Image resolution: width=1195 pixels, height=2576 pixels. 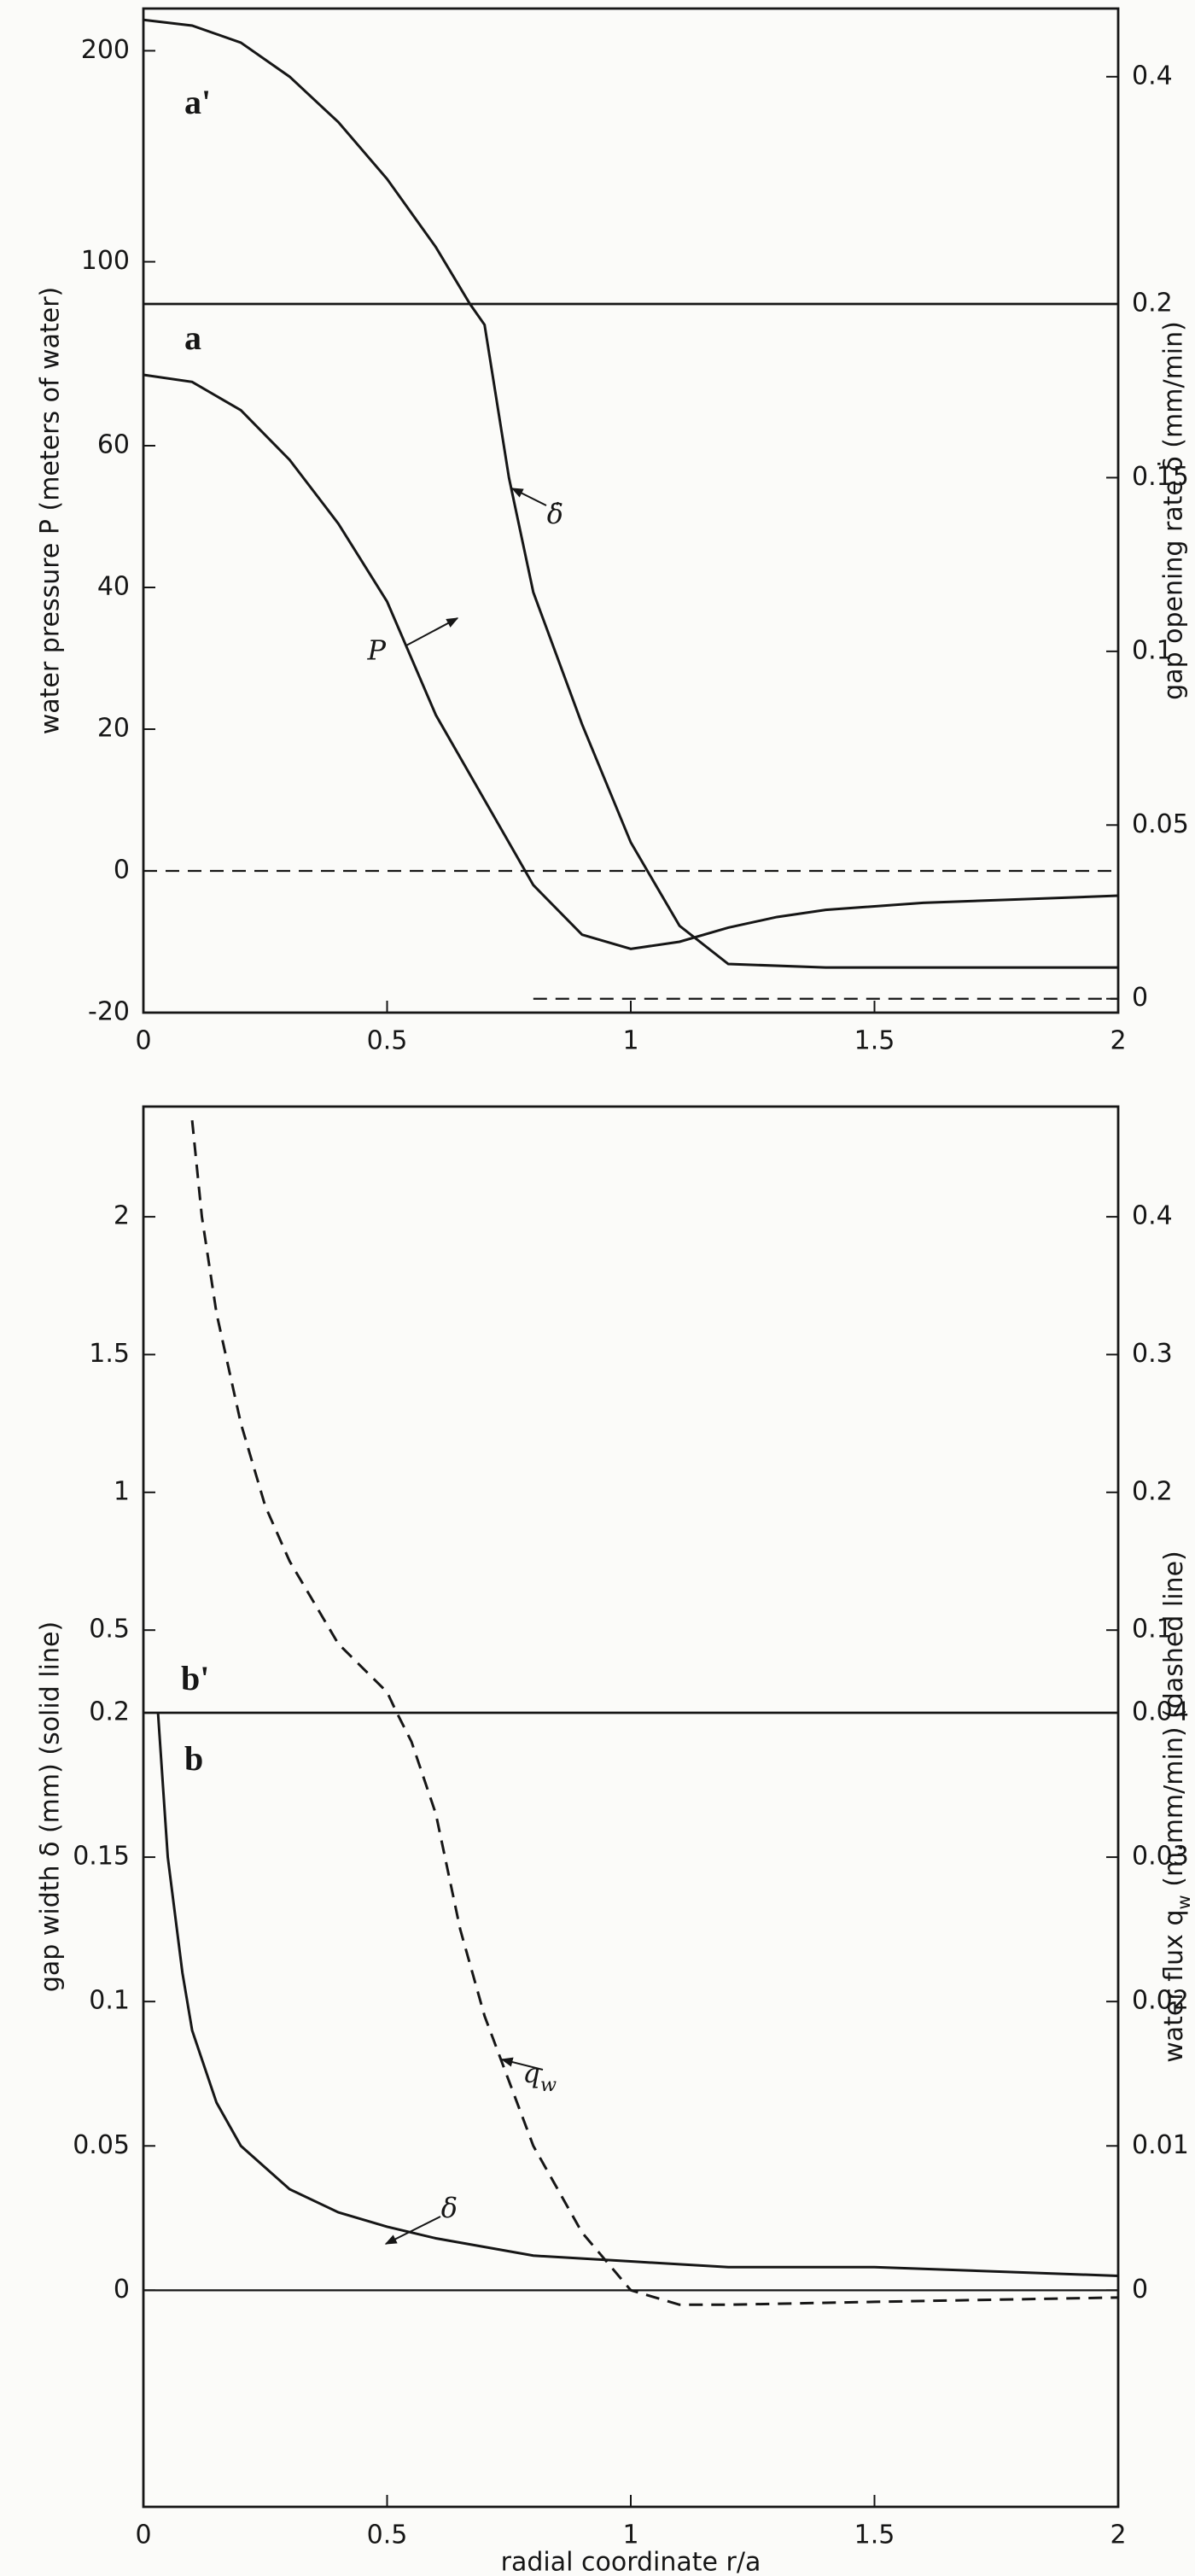 I want to click on y-axis-label: water pressure P (meters of water), so click(x=51, y=511).